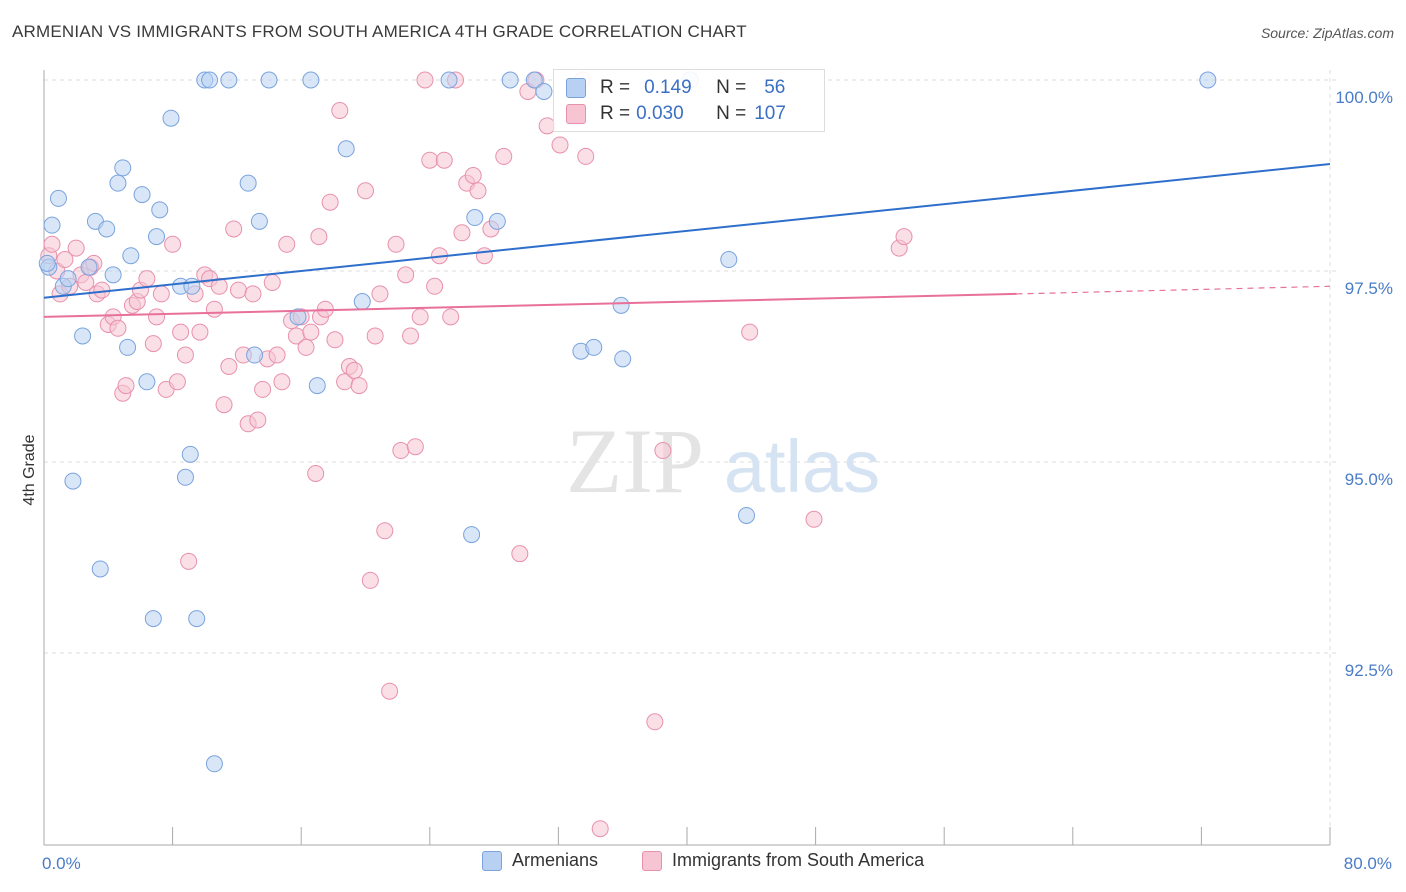 This screenshot has height=892, width=1406. I want to click on y-axis-label: 4th Grade, so click(29, 469).